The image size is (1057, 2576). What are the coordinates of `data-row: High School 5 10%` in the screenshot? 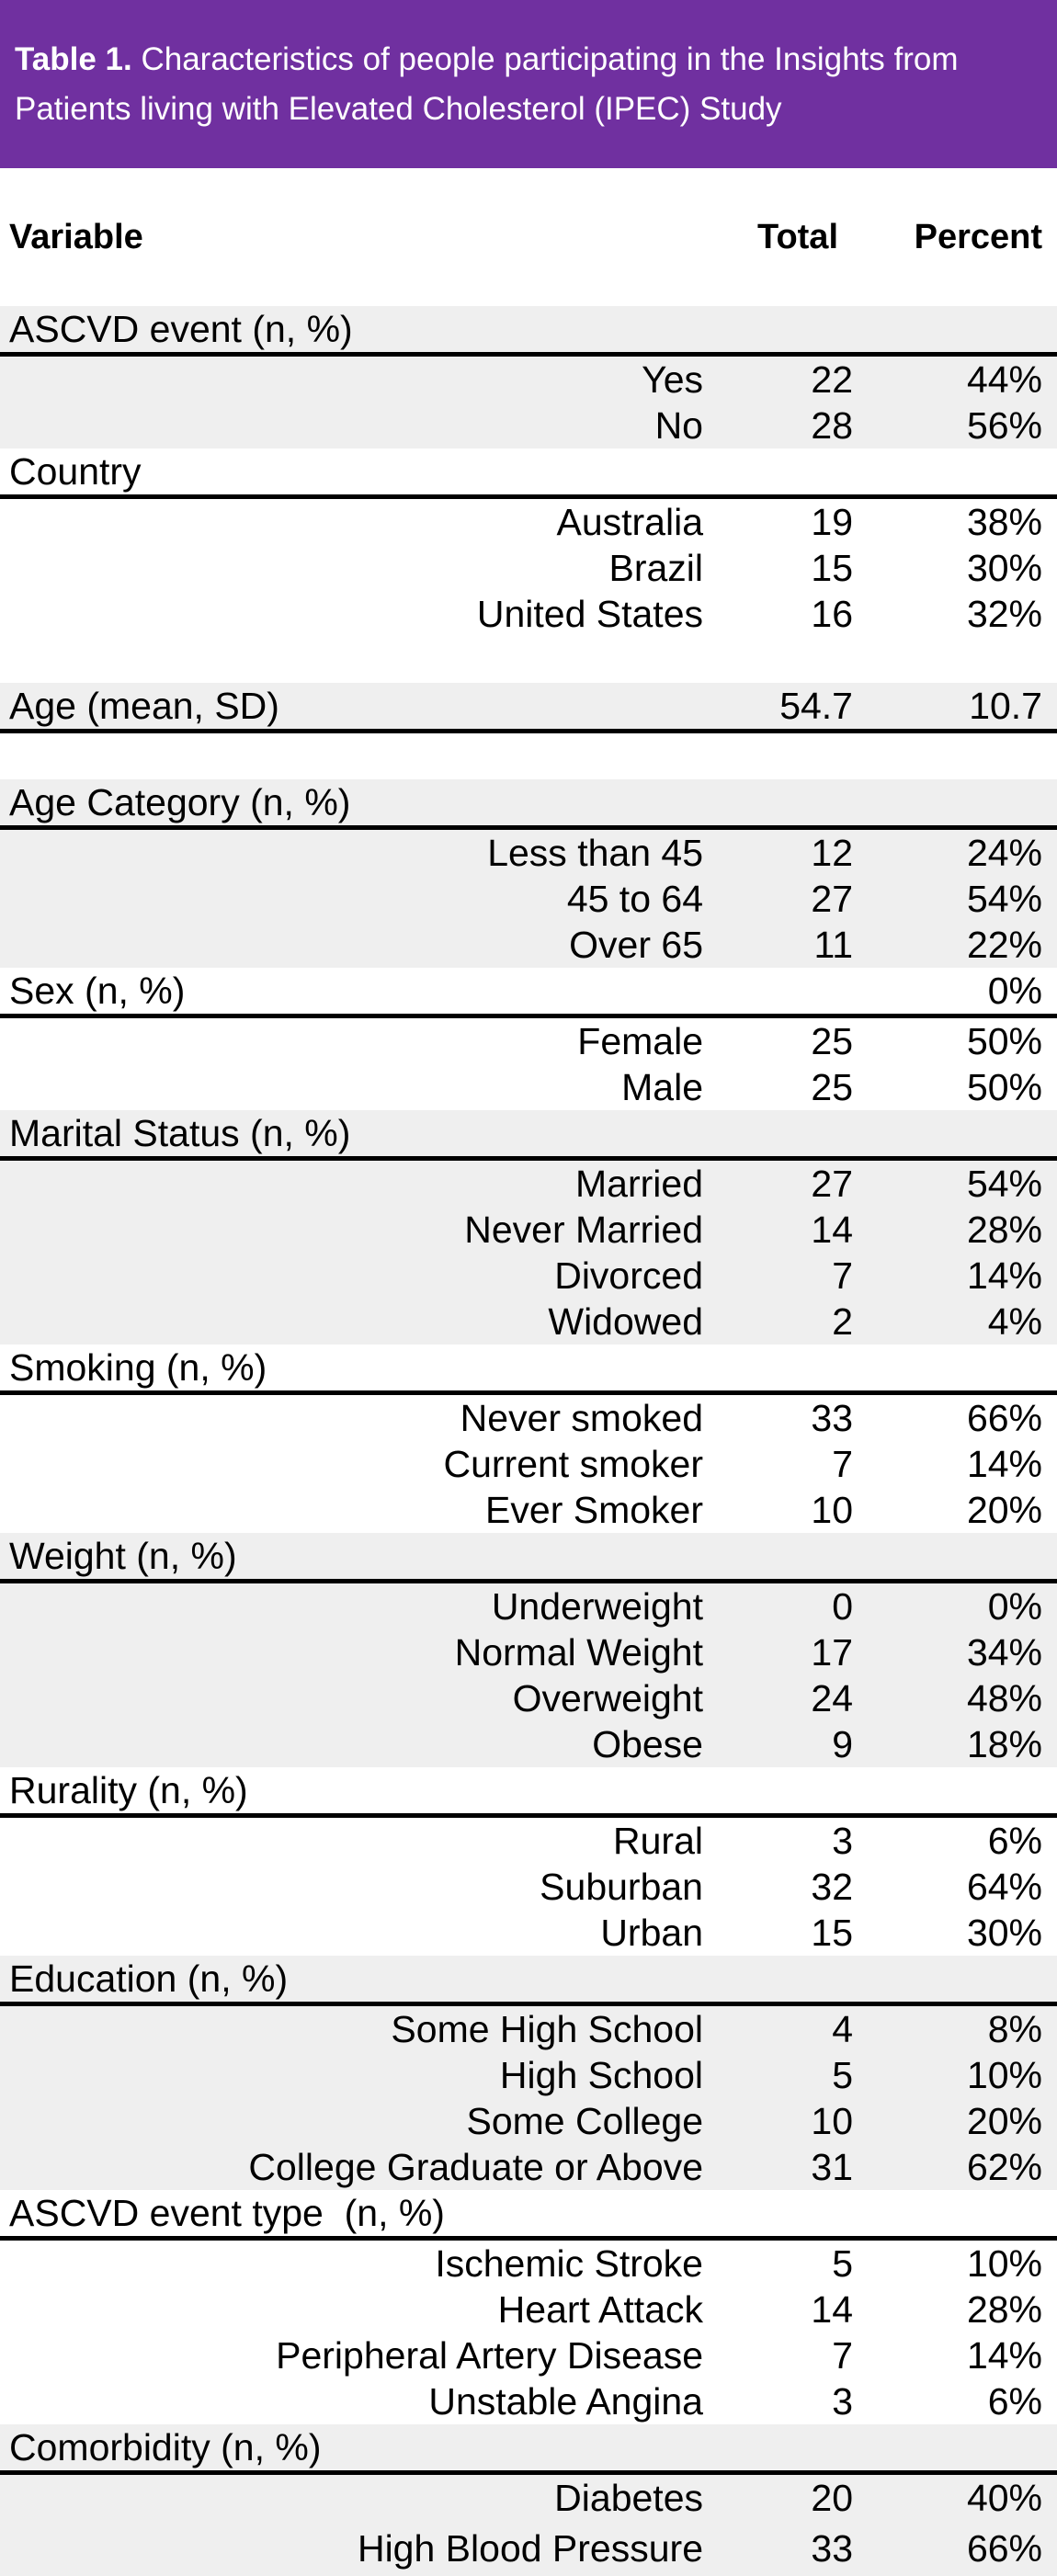 It's located at (528, 2075).